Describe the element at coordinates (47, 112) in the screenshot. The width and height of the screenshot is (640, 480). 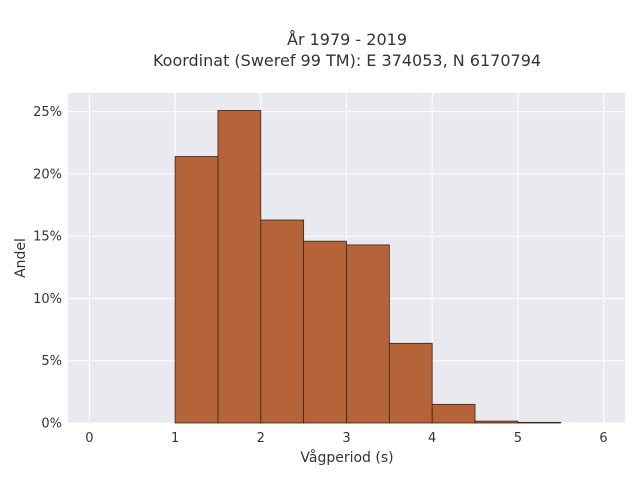
I see `y-tick-label: 25%` at that location.